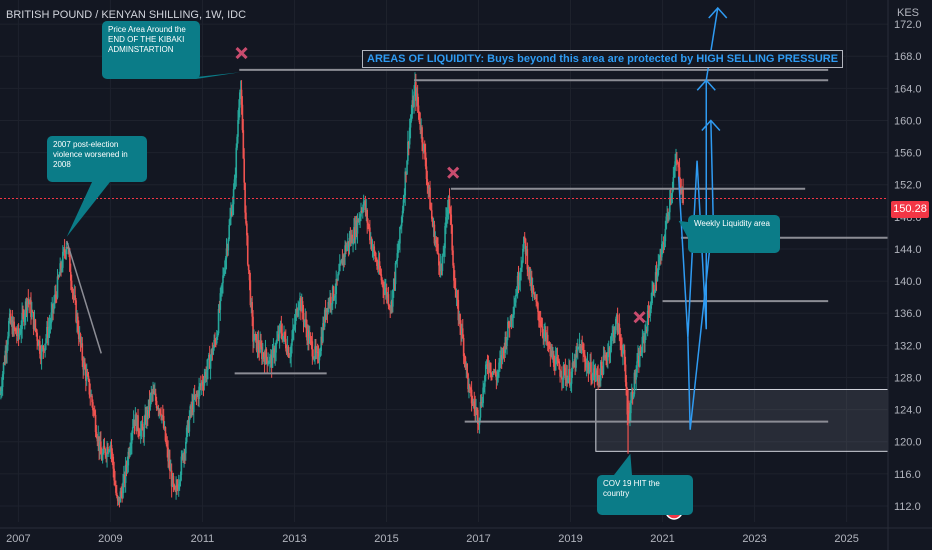 This screenshot has width=932, height=550. I want to click on projection-down, so click(689, 383).